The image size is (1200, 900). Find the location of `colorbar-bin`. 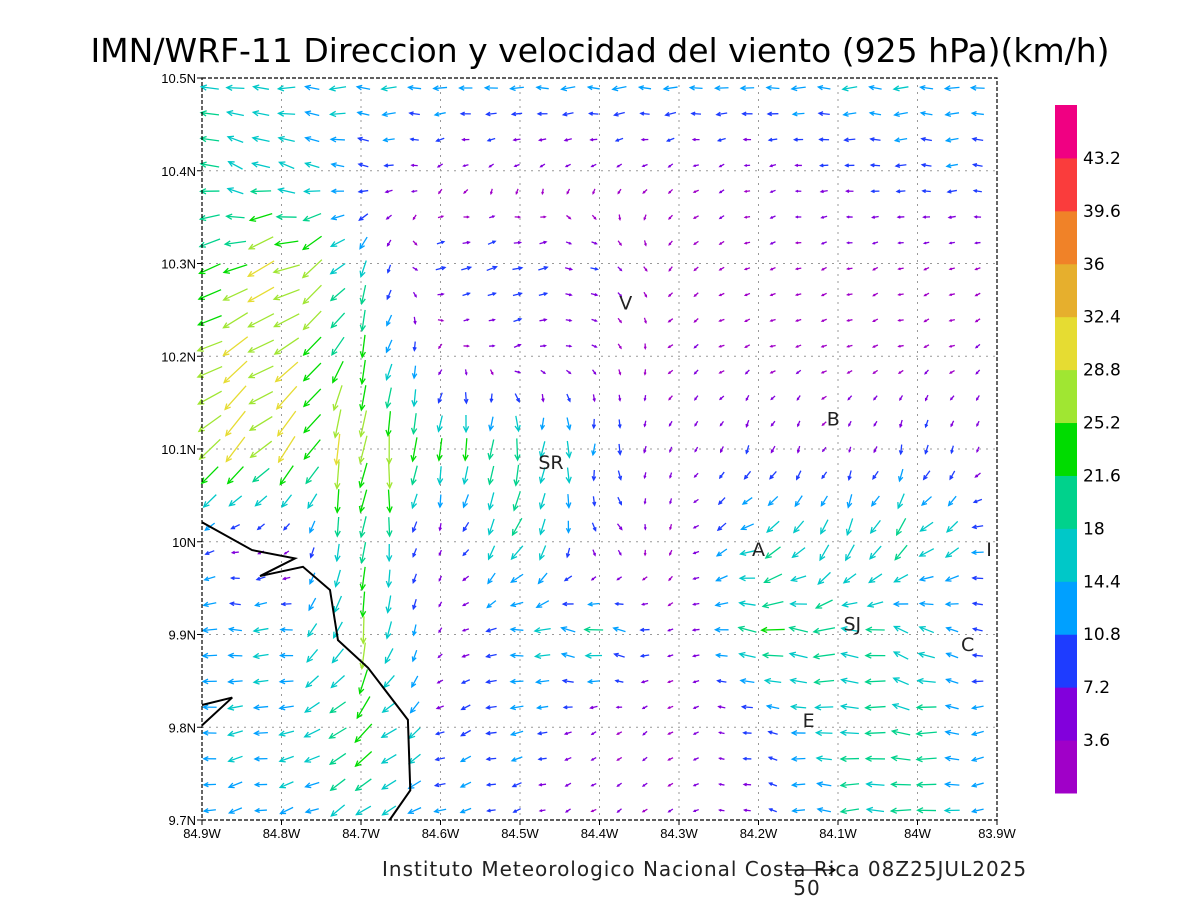

colorbar-bin is located at coordinates (1066, 184).